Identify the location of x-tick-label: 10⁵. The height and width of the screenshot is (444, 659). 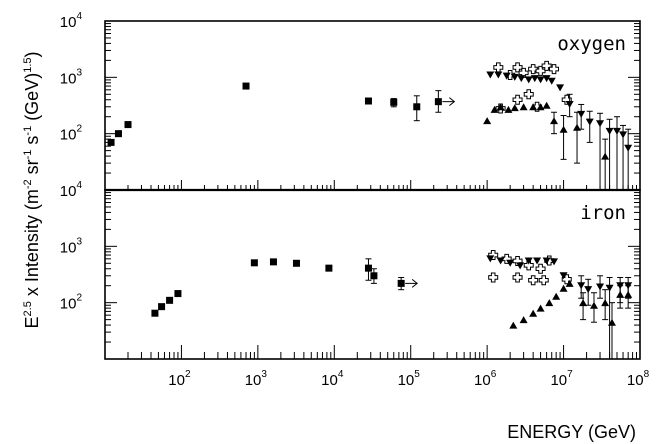
(409, 379).